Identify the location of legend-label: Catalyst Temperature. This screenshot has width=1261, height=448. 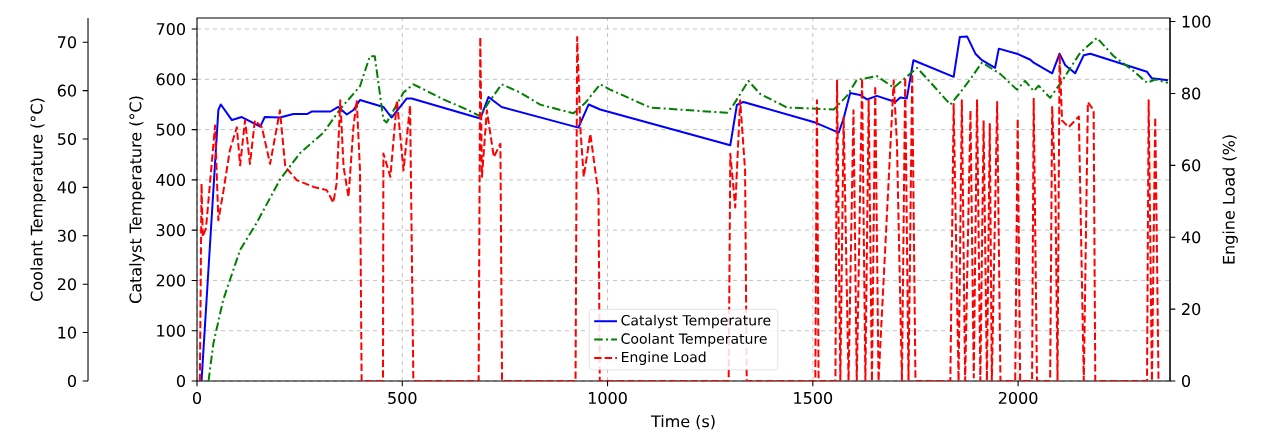
(696, 321).